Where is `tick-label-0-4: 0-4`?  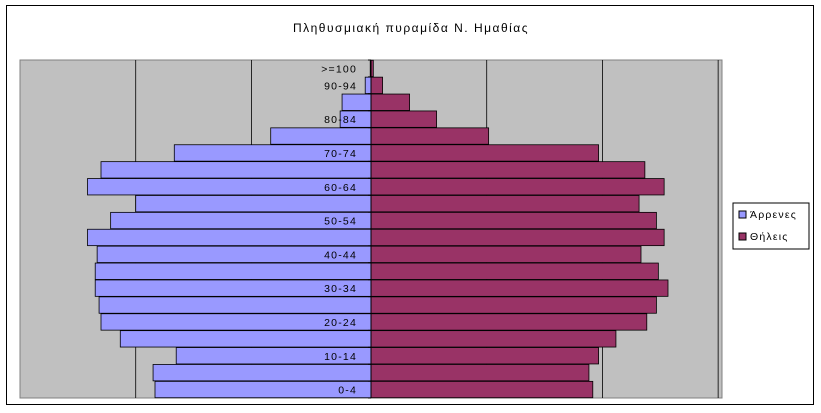 tick-label-0-4: 0-4 is located at coordinates (347, 391).